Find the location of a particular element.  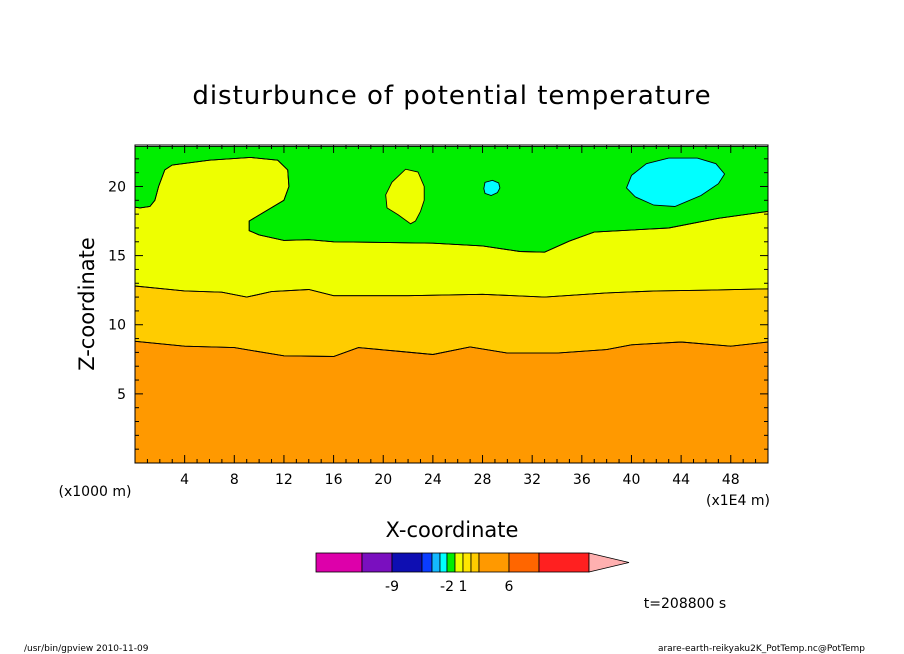

time-label: t=208800 s is located at coordinates (685, 604).